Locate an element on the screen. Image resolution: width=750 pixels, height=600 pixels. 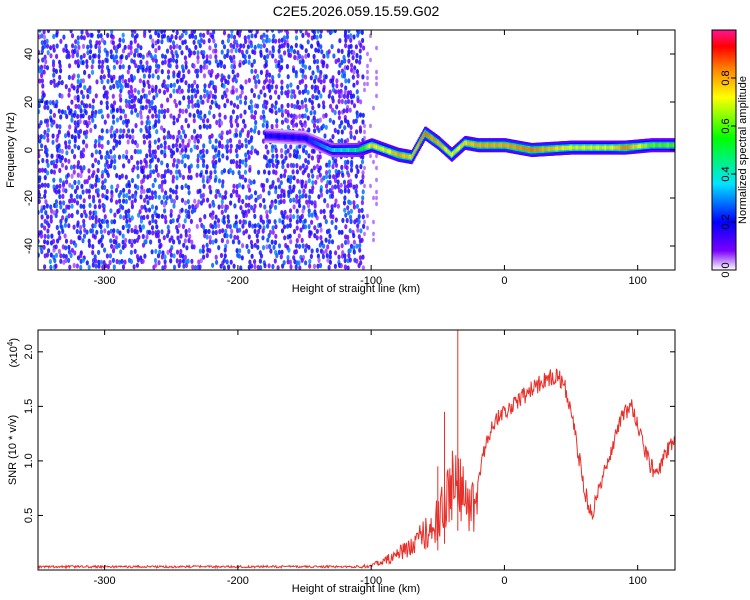
y-tick-label: 0.5 is located at coordinates (29, 515).